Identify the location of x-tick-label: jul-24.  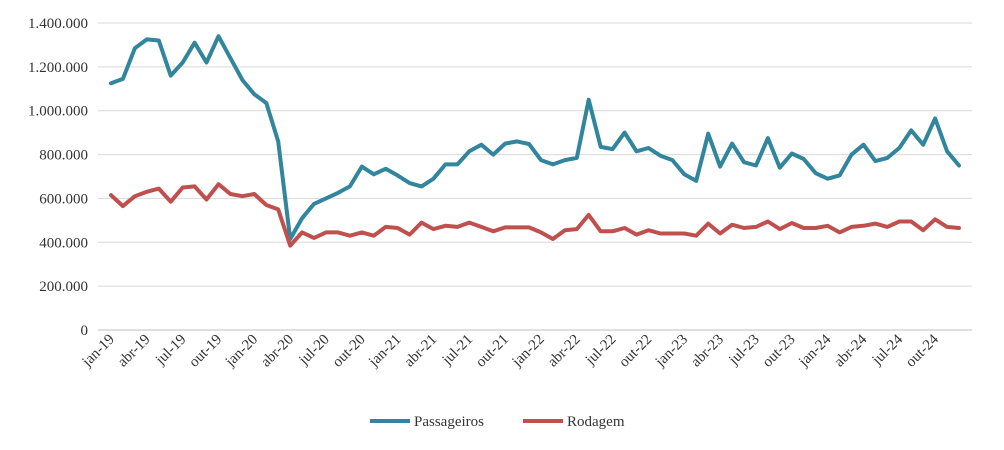
(888, 350).